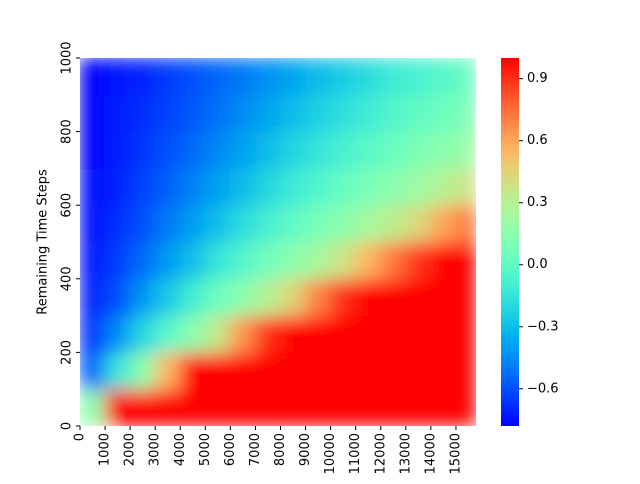  What do you see at coordinates (105, 449) in the screenshot?
I see `x-tick-label: 1000` at bounding box center [105, 449].